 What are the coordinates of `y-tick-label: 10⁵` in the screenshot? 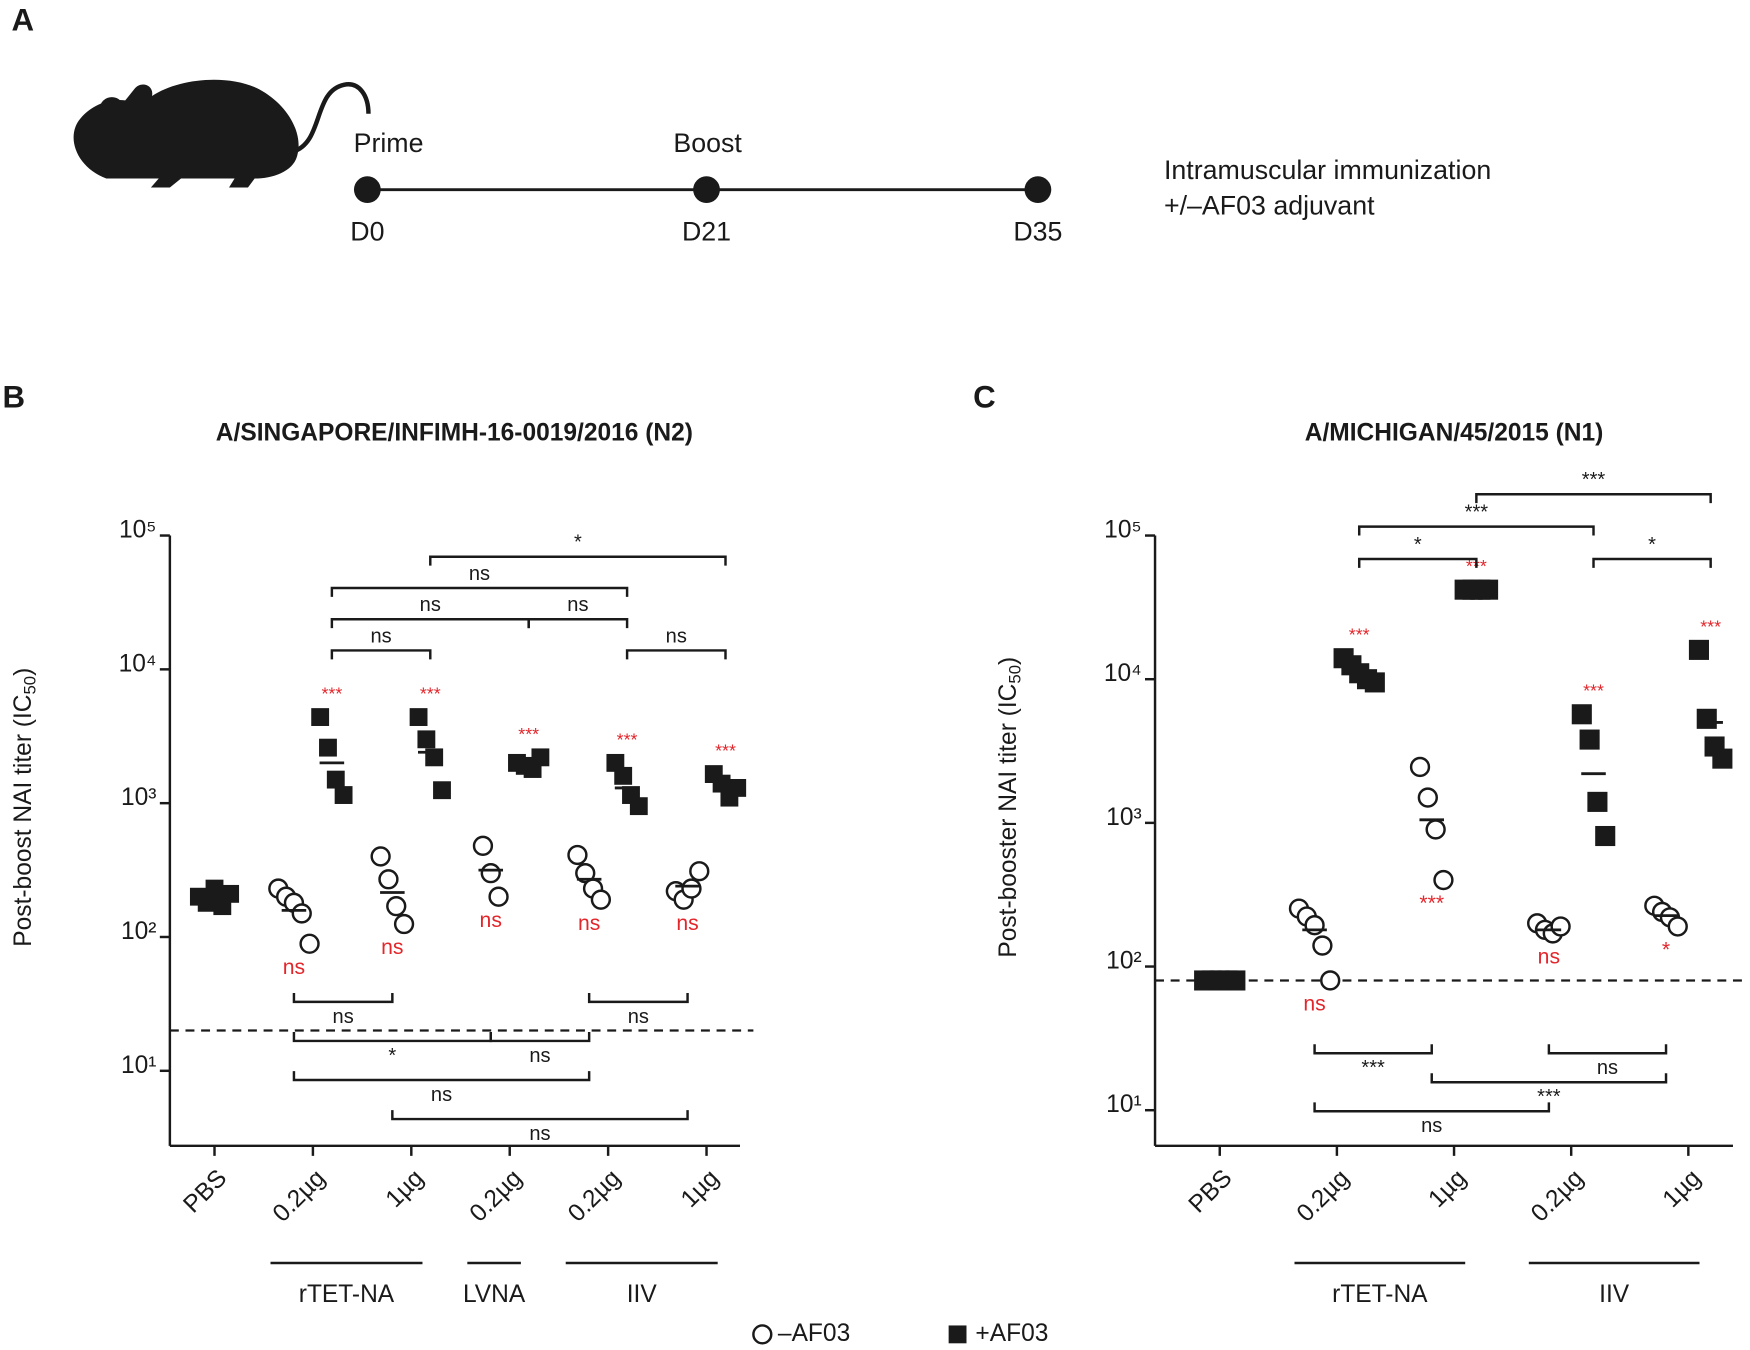 It's located at (1122, 530).